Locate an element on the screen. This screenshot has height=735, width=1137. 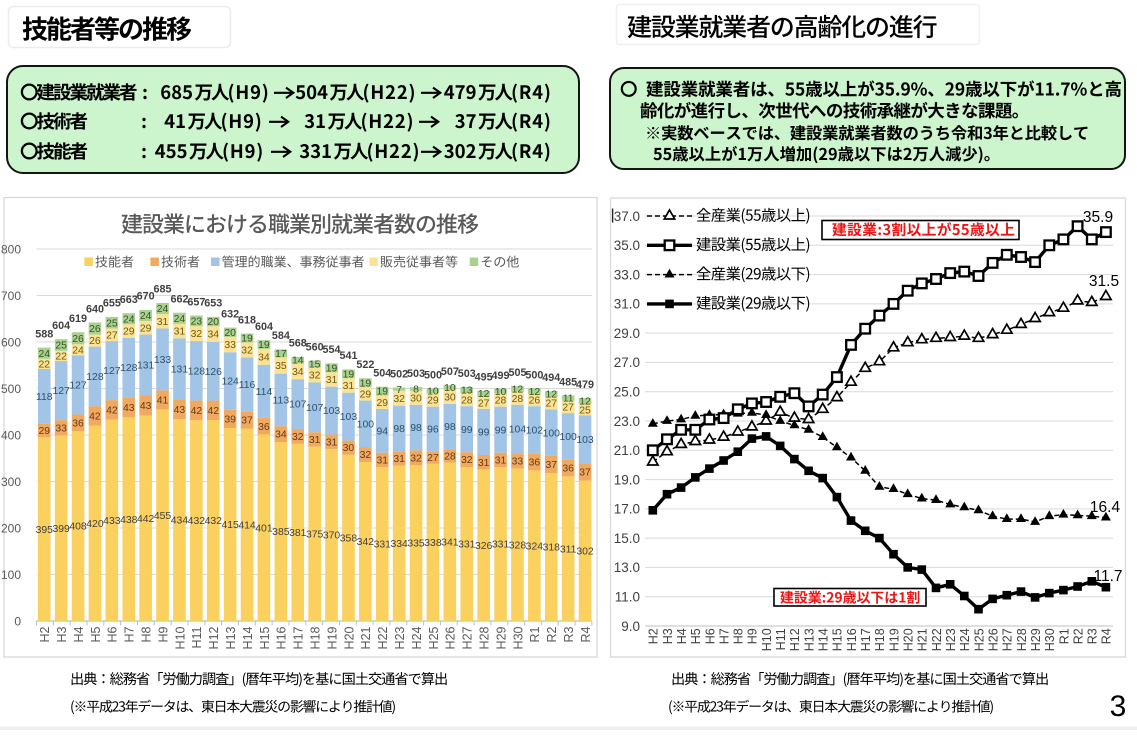
svg-text: 17 is located at coordinates (281, 354).